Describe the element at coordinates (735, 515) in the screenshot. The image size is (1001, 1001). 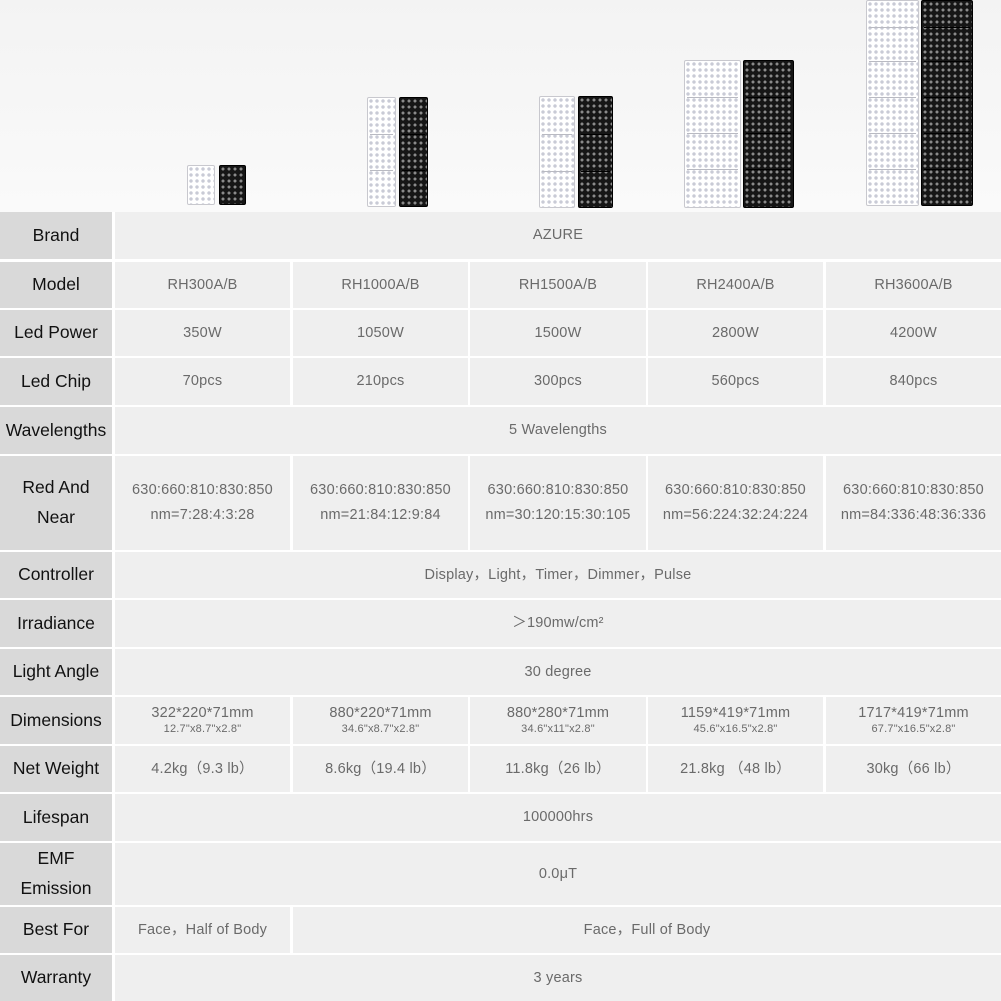
I see `chip-ratio: nm=56:224:32:24:224` at that location.